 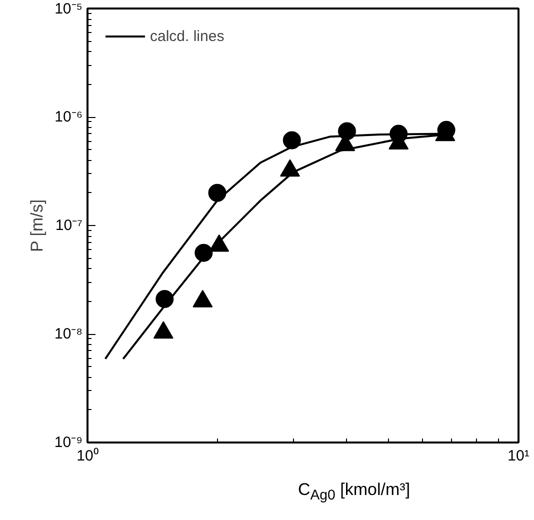 I want to click on x-axis-title: C$_{Ag0}$ [kmol/m³], so click(x=354, y=492).